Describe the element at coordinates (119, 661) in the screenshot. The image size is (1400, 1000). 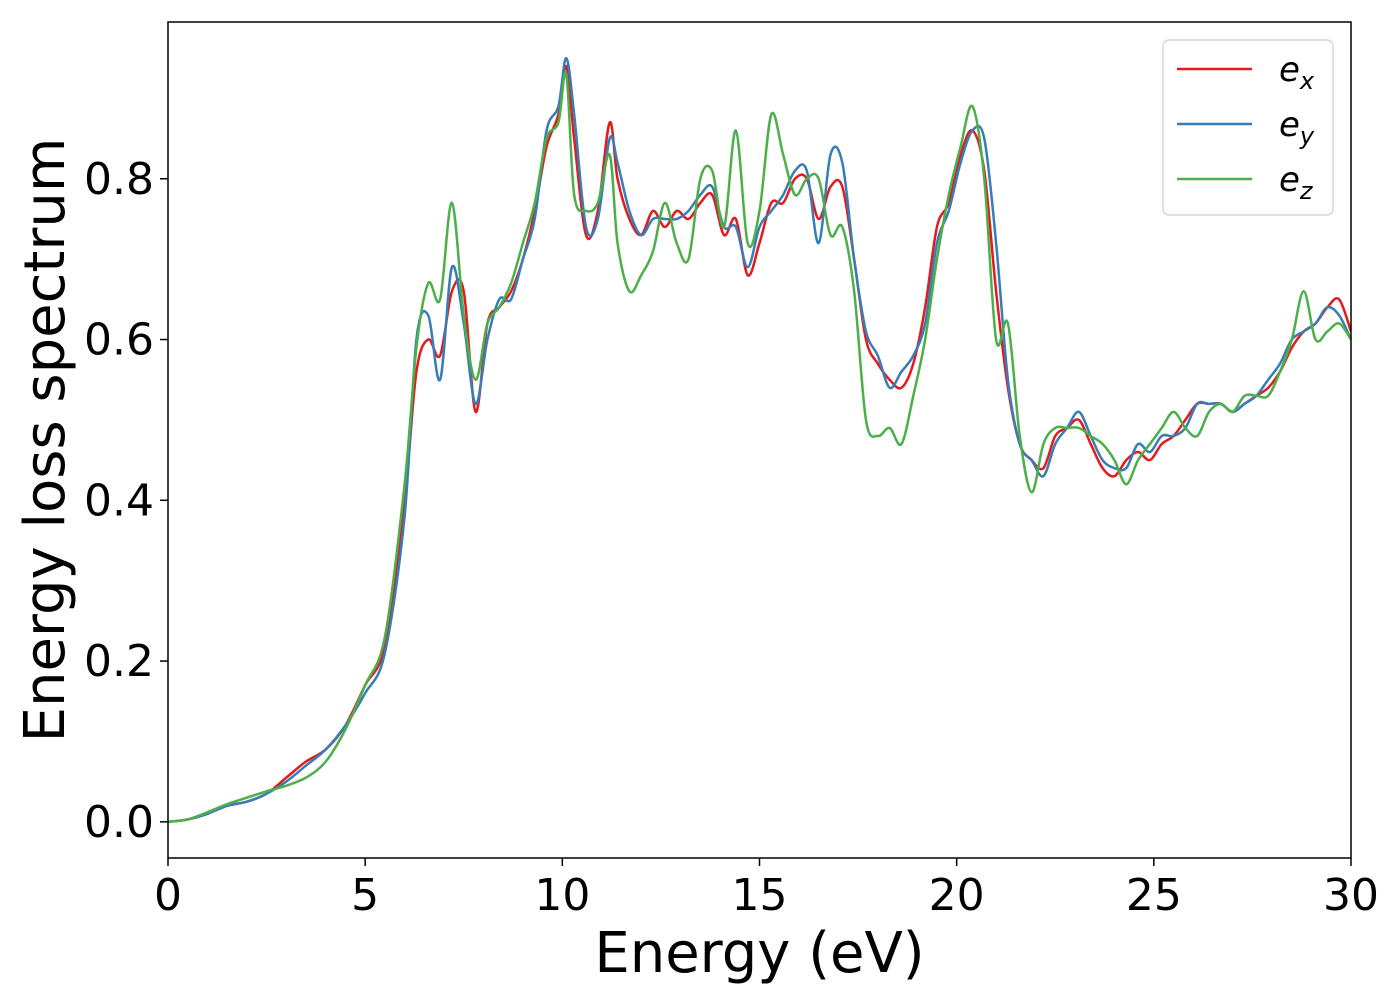
I see `y-tick-label: 0.2` at that location.